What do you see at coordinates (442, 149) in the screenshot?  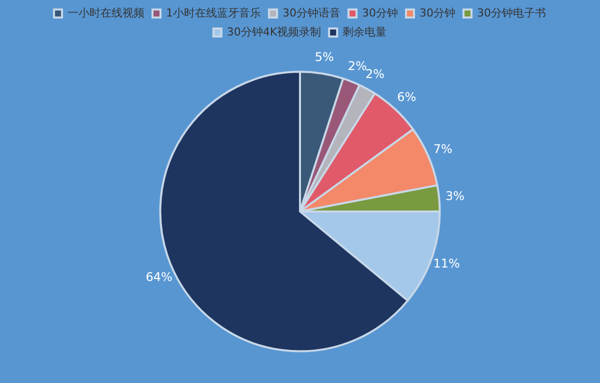 I see `data-label: 7%` at bounding box center [442, 149].